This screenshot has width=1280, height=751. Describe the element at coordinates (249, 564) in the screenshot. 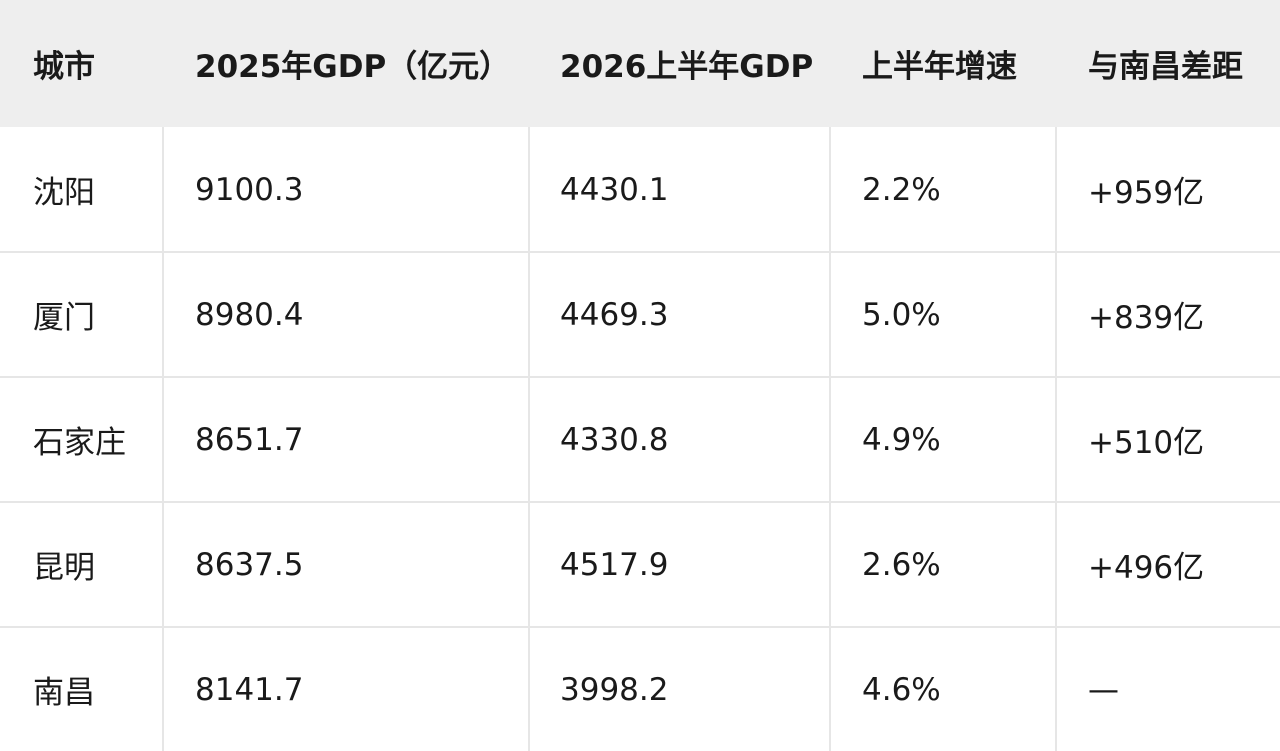

I see `table-cell: 8637.5` at that location.